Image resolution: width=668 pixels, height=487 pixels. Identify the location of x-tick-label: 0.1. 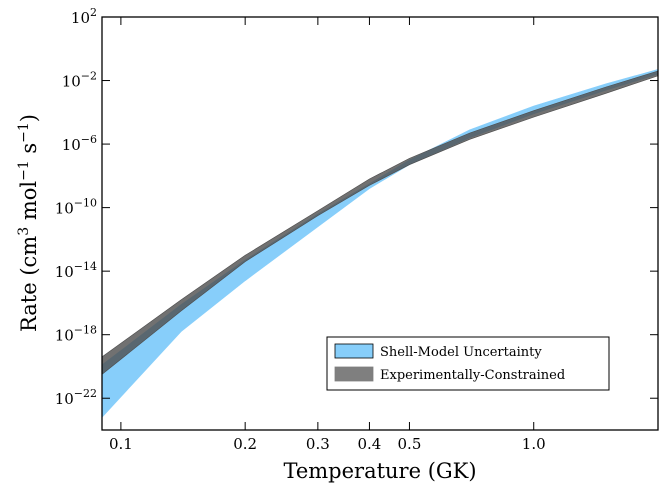
(121, 444).